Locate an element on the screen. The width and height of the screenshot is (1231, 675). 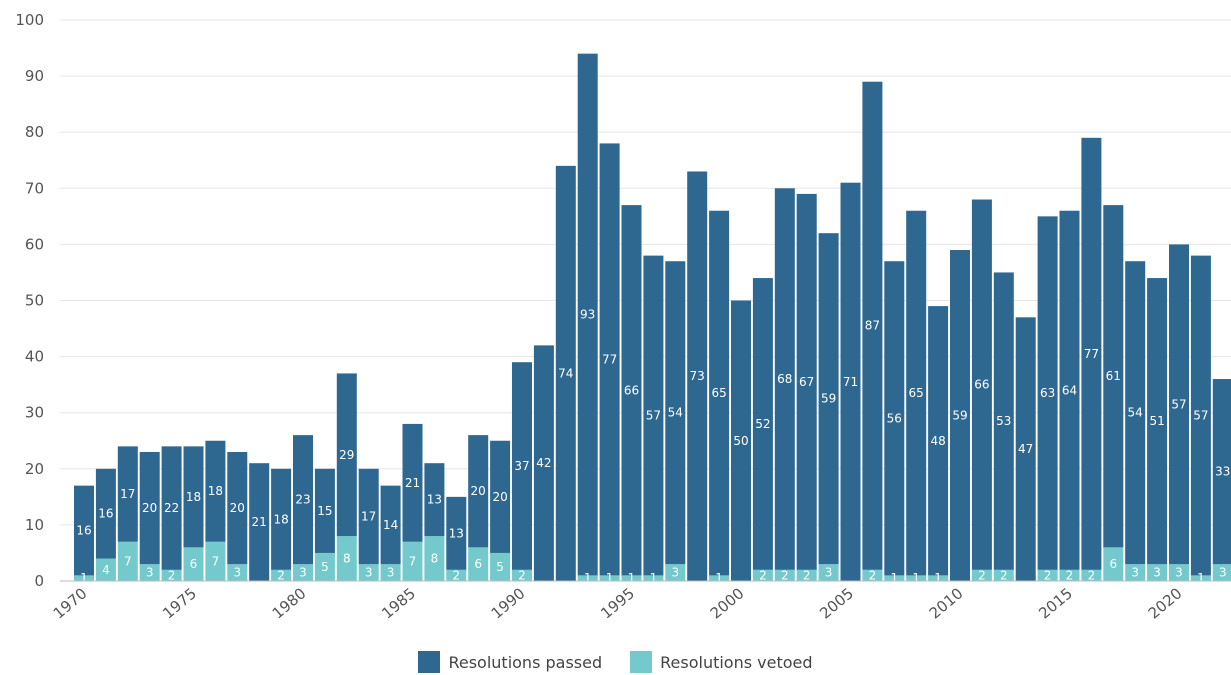
legend: Resolutions passed Resolutions vetoed is located at coordinates (615, 662).